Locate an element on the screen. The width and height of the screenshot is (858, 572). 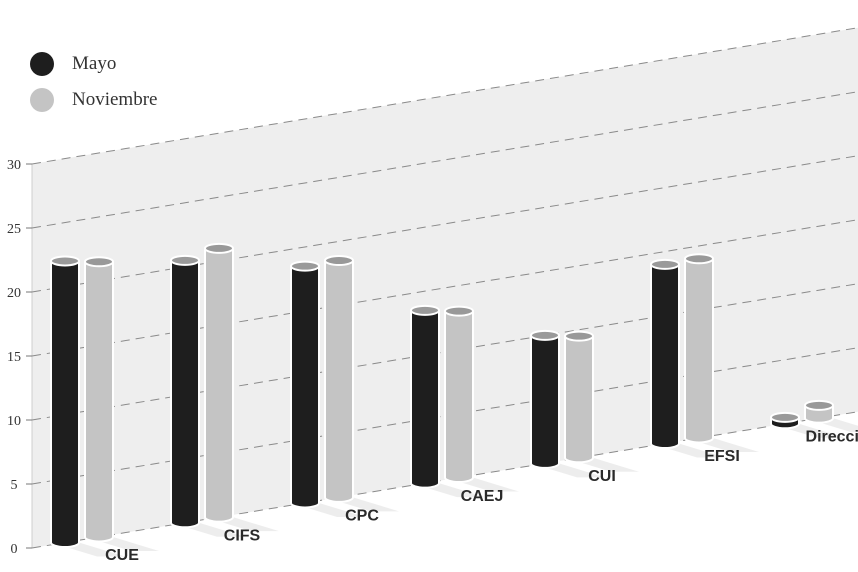
bar-mayo-1-top is located at coordinates (185, 260).